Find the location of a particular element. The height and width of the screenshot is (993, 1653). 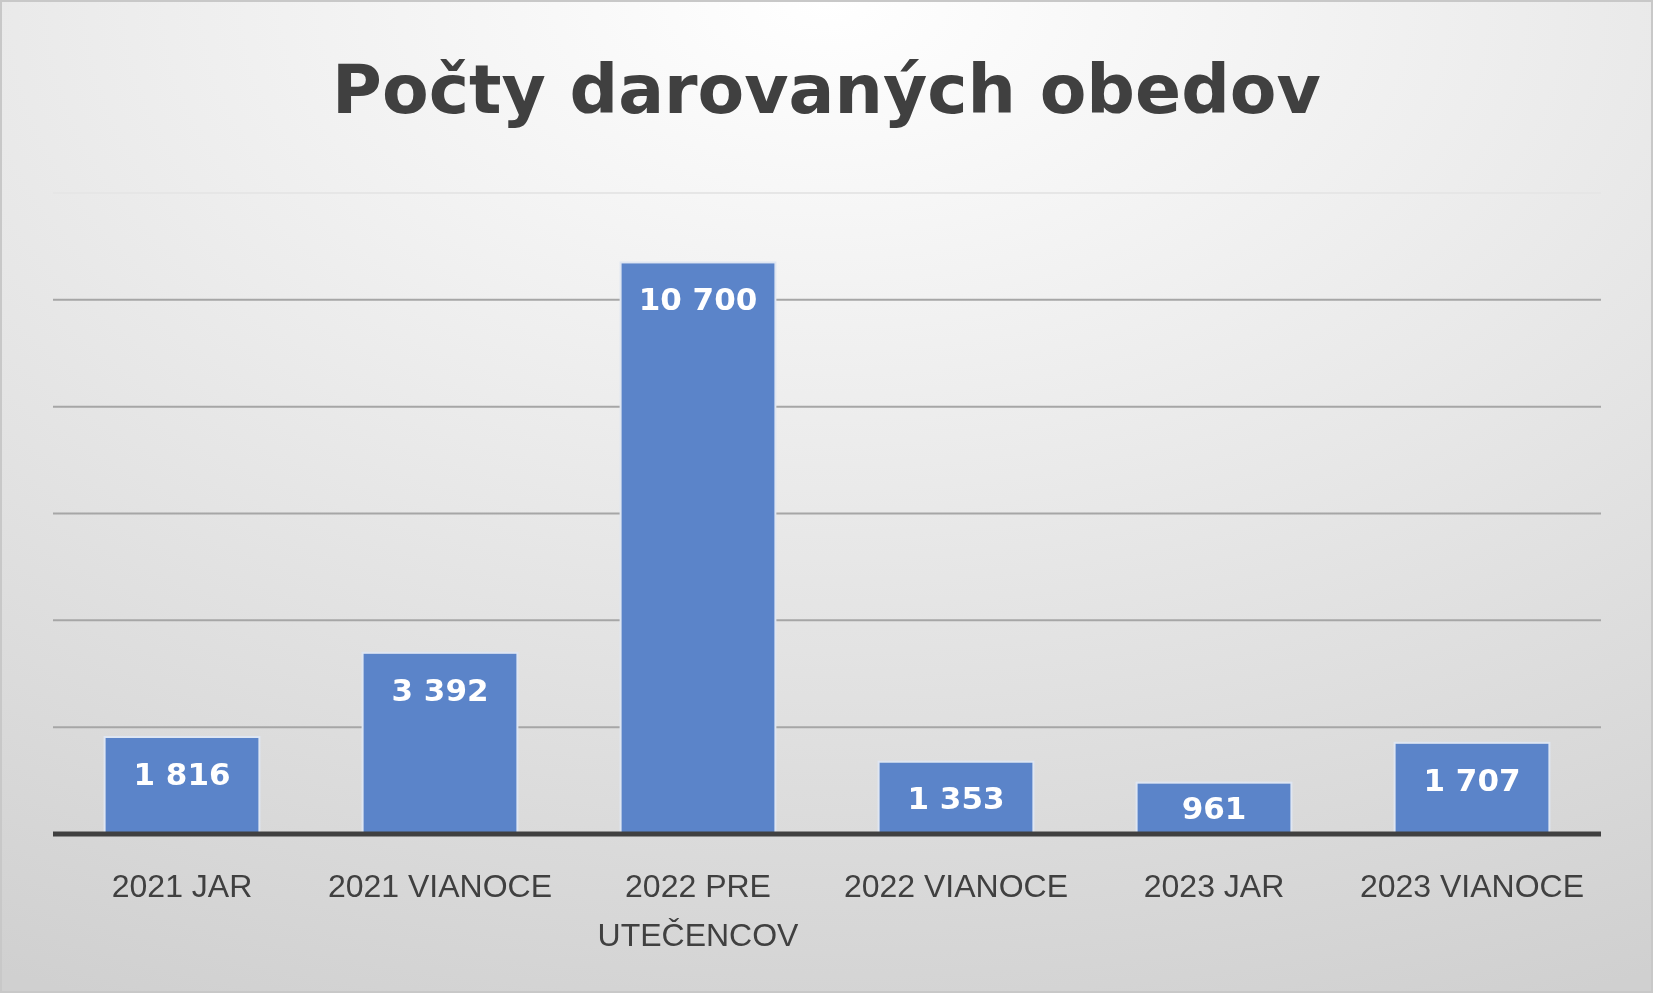

x-tick-label: 2021 JAR is located at coordinates (182, 886).